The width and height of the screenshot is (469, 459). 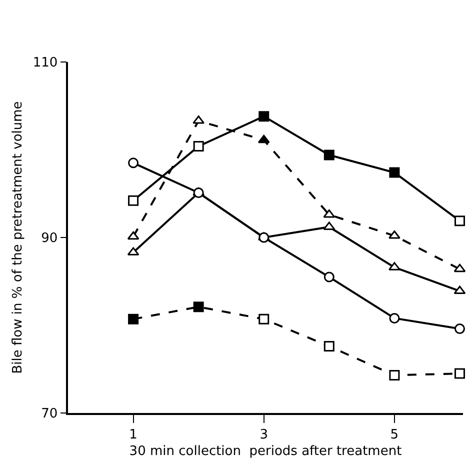 What do you see at coordinates (18, 237) in the screenshot?
I see `y-axis-title: Bile flow in % of the pretreatment volume` at bounding box center [18, 237].